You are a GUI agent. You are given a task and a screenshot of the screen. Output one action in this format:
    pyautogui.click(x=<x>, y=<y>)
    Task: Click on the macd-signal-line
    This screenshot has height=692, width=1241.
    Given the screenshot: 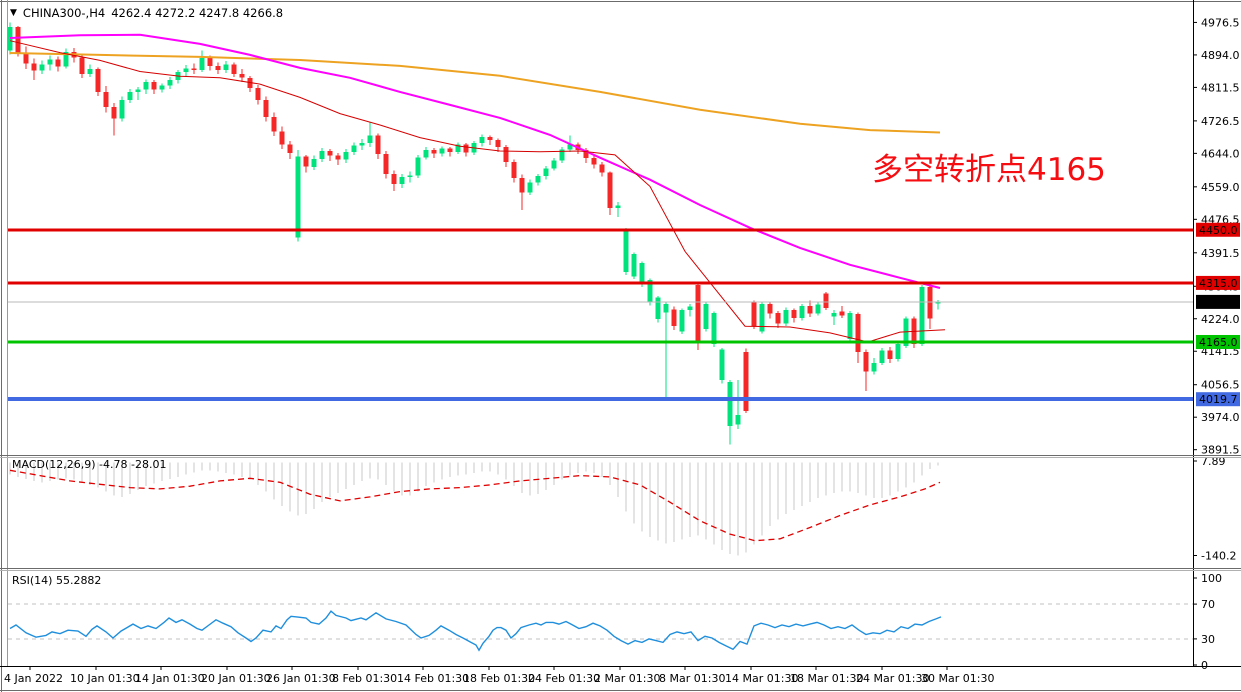 What is the action you would take?
    pyautogui.click(x=475, y=505)
    